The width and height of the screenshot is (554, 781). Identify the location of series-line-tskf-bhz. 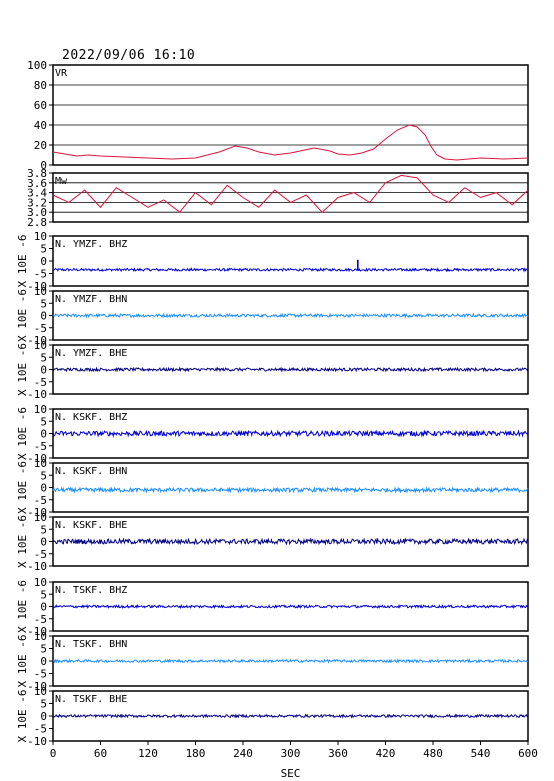
(290, 606).